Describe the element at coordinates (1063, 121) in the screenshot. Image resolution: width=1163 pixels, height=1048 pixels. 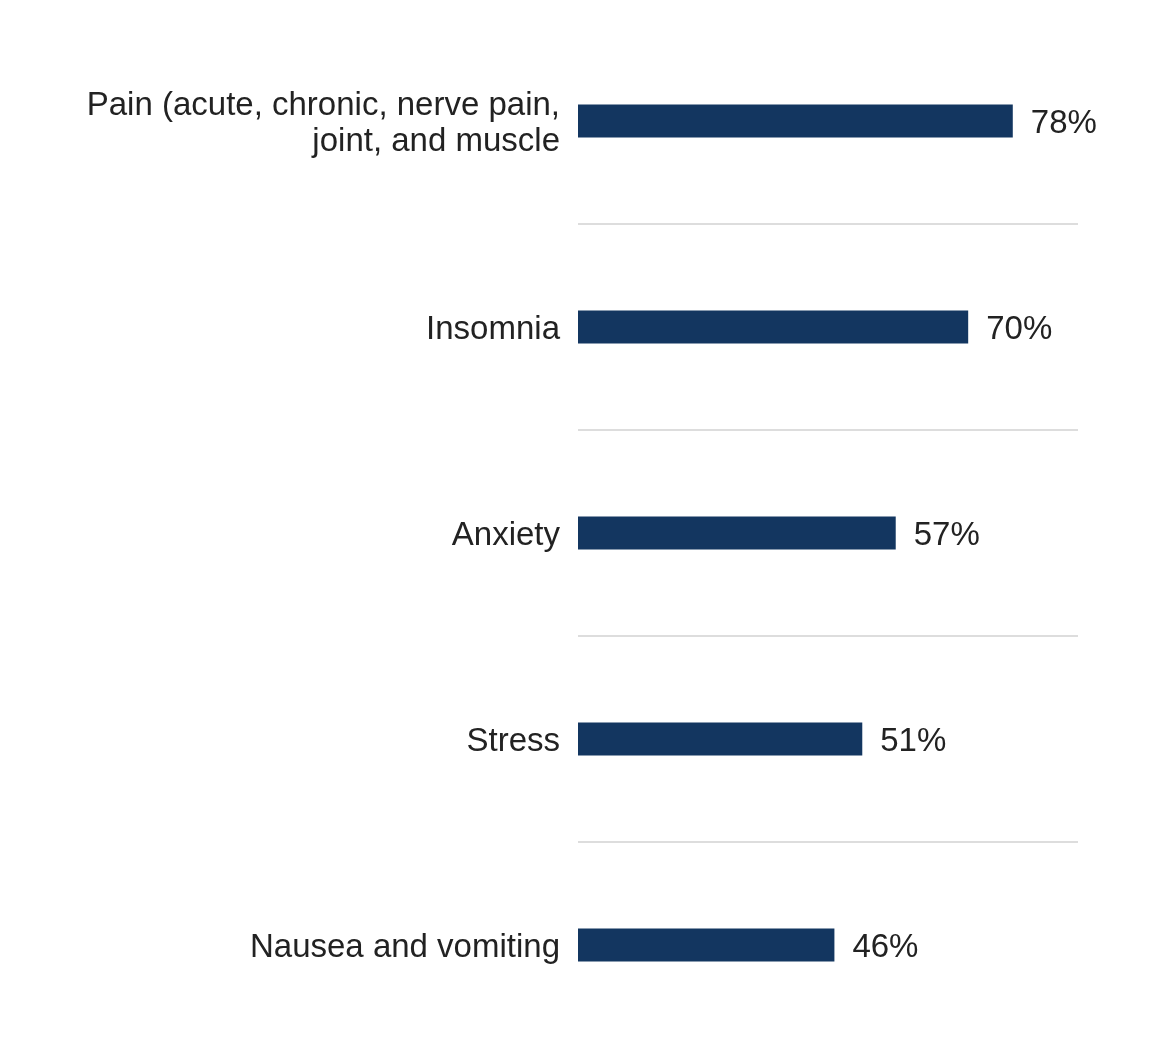
I see `data-label: 78%` at that location.